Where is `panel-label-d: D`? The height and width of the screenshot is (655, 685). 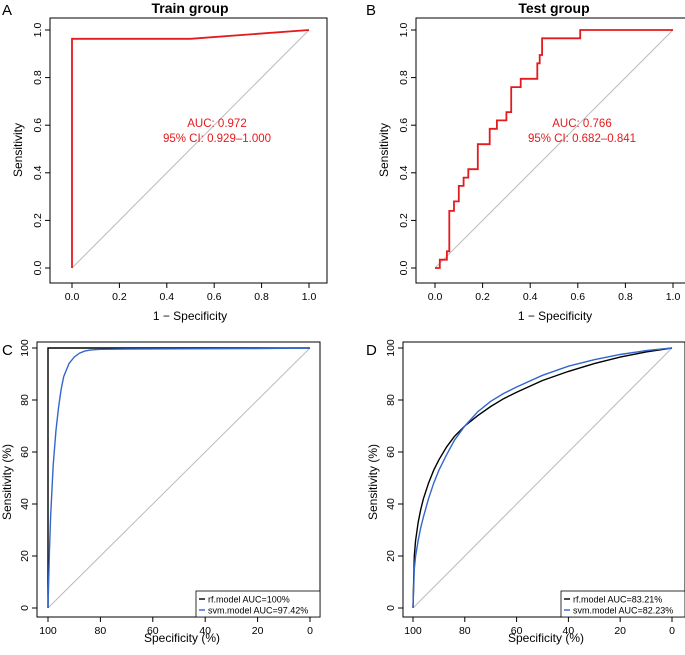 panel-label-d: D is located at coordinates (371, 350).